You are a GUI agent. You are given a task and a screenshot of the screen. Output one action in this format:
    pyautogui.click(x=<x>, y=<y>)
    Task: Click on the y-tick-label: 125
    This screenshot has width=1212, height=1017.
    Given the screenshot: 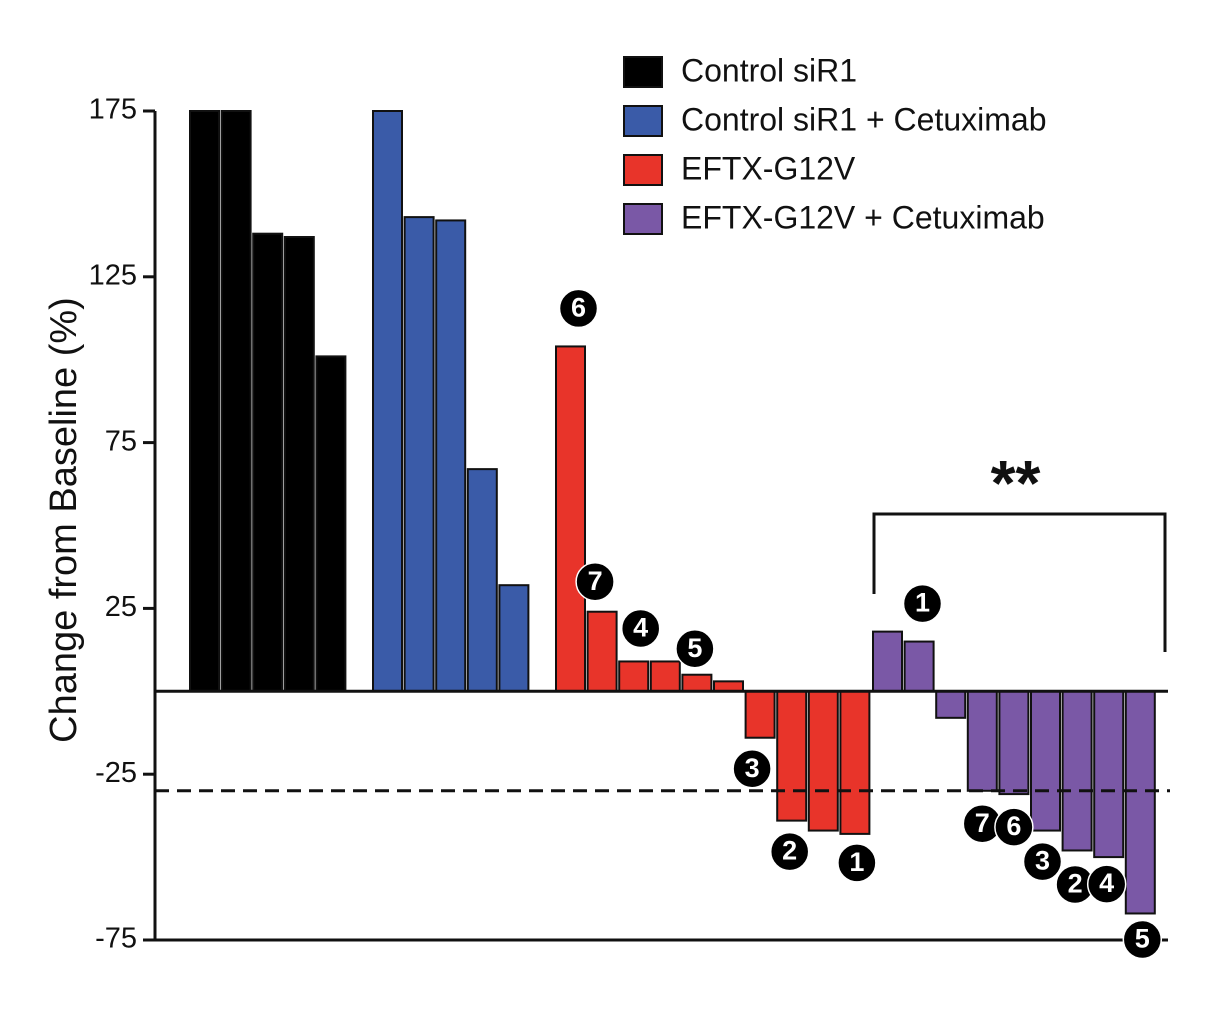 What is the action you would take?
    pyautogui.click(x=113, y=275)
    